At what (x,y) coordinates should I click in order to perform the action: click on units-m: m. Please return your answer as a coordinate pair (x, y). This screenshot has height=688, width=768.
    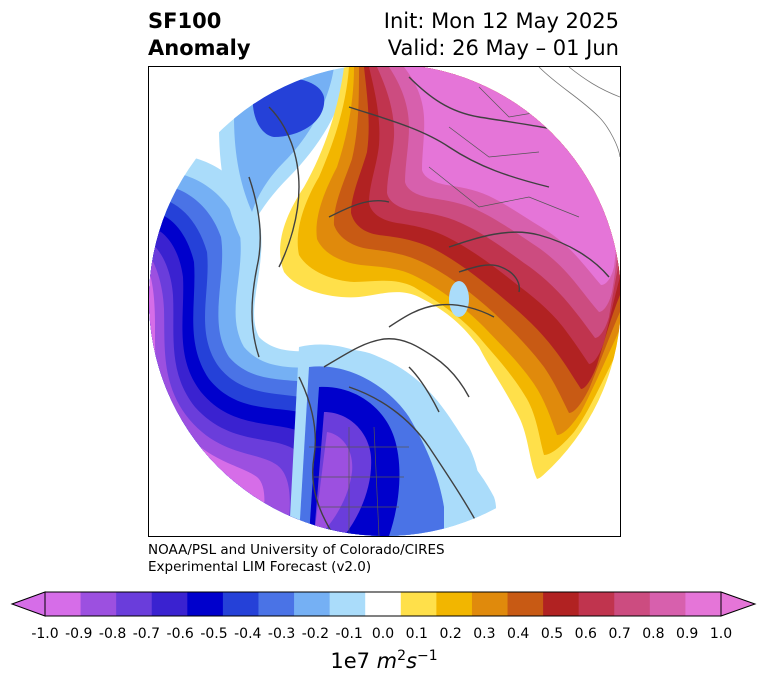
    Looking at the image, I should click on (387, 661).